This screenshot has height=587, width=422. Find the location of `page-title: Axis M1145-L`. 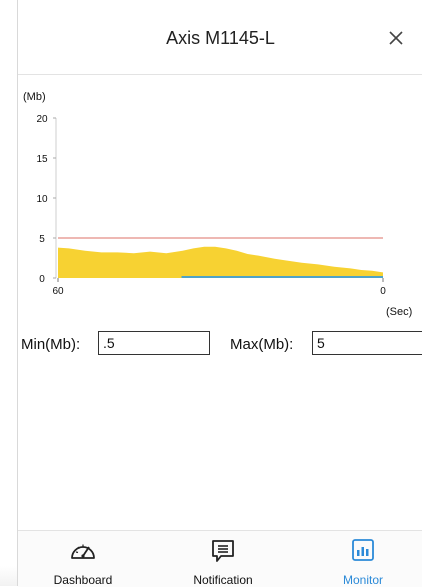

page-title: Axis M1145-L is located at coordinates (220, 38).